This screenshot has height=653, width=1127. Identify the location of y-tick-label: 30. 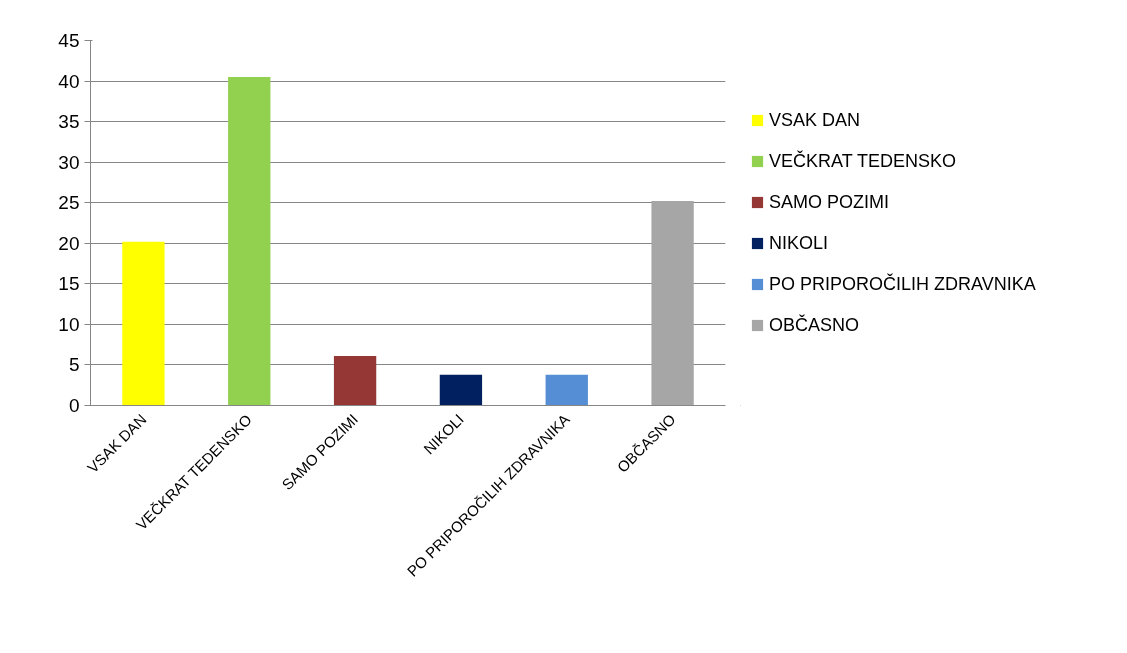
(69, 162).